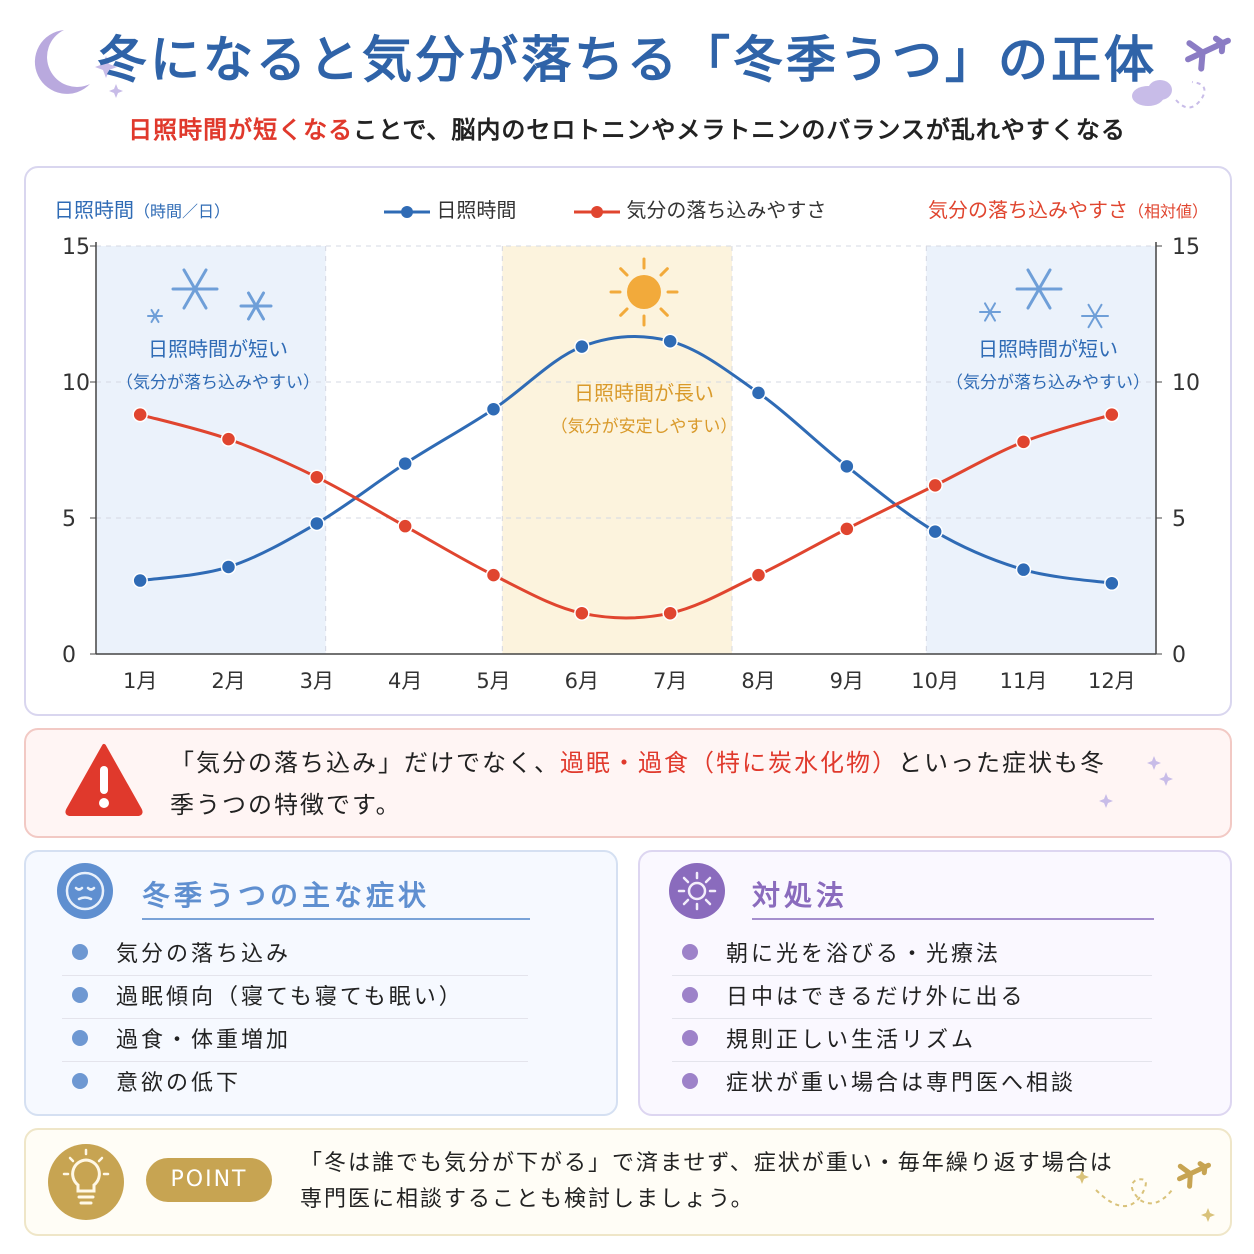 This screenshot has height=1254, width=1254. I want to click on legend-mood-label: 気分の落ち込みやすさ, so click(726, 210).